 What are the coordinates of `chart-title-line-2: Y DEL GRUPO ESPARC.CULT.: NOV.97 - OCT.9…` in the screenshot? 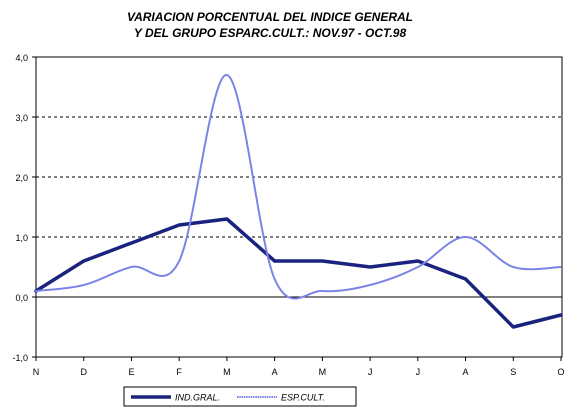 It's located at (270, 33).